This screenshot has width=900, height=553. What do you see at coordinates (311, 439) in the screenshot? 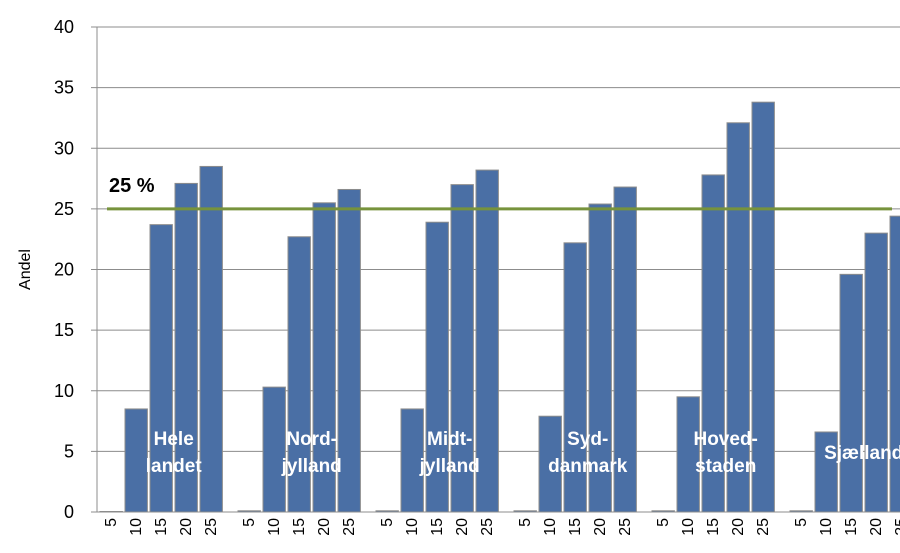
I see `region-label: Nord-` at bounding box center [311, 439].